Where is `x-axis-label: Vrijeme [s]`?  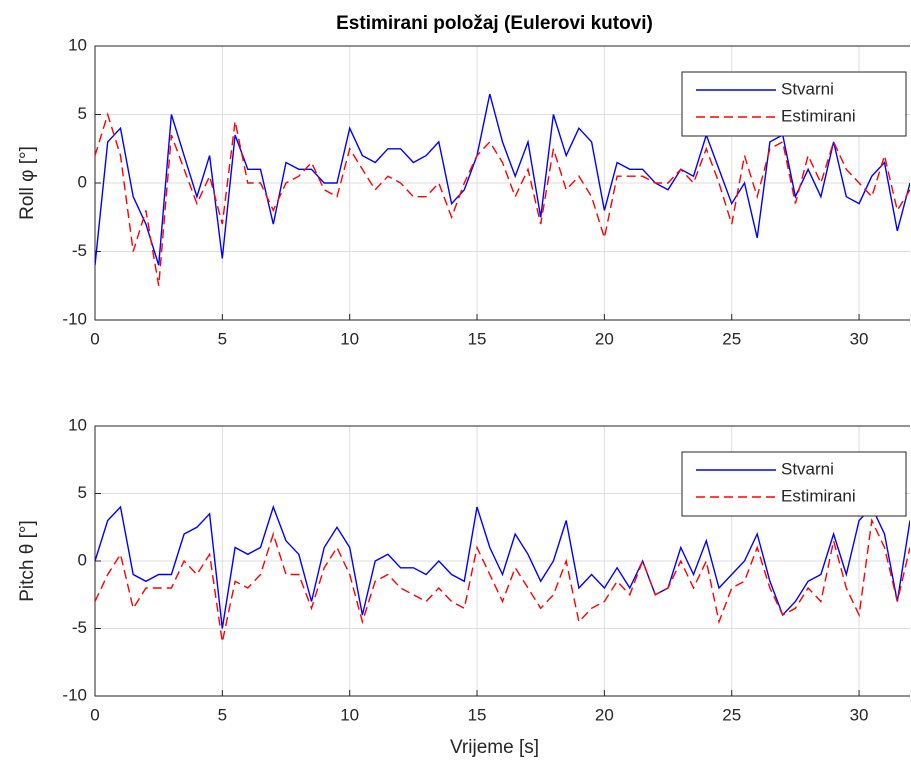 x-axis-label: Vrijeme [s] is located at coordinates (494, 747).